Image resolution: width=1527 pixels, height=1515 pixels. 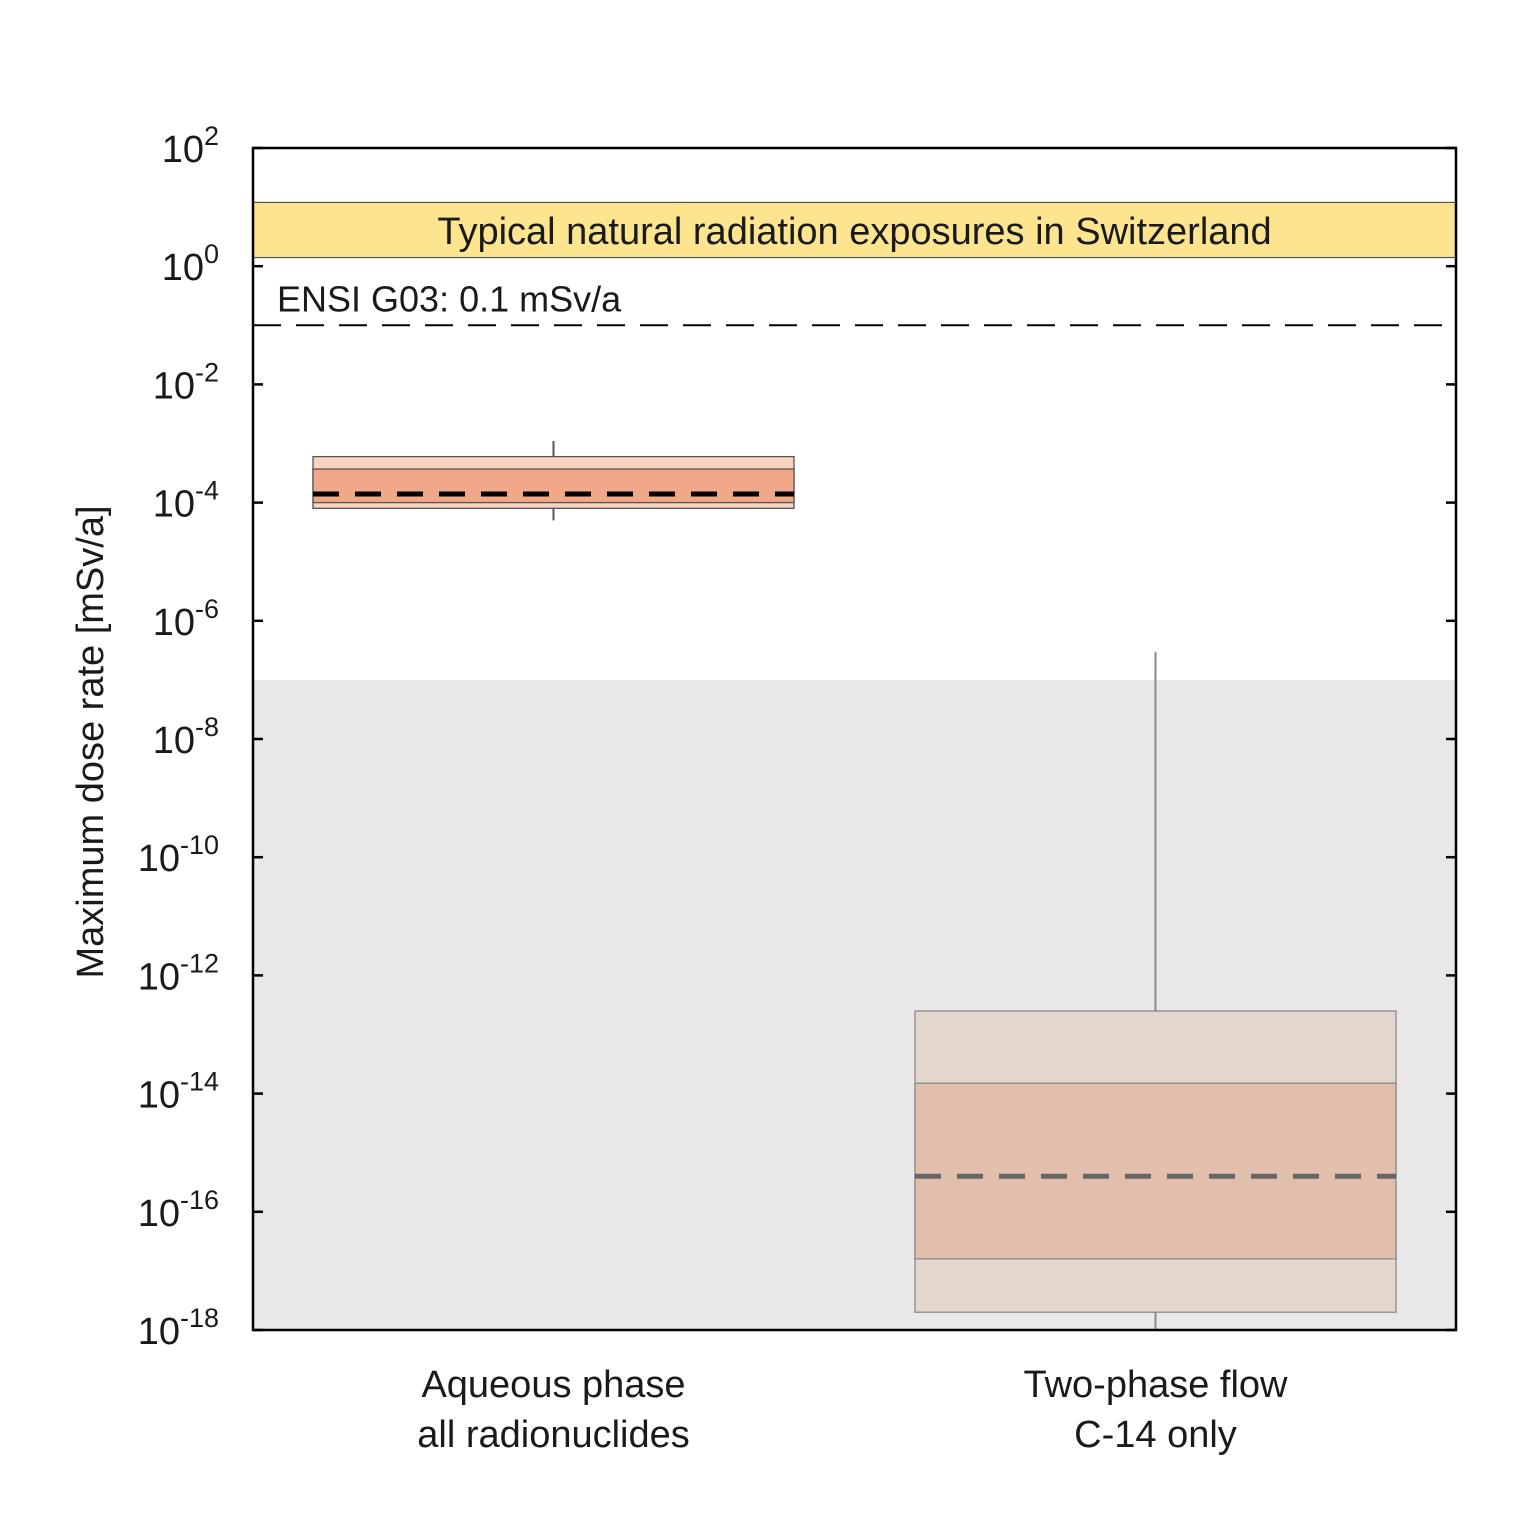 What do you see at coordinates (186, 619) in the screenshot?
I see `y-tick-label: 10⁻⁶` at bounding box center [186, 619].